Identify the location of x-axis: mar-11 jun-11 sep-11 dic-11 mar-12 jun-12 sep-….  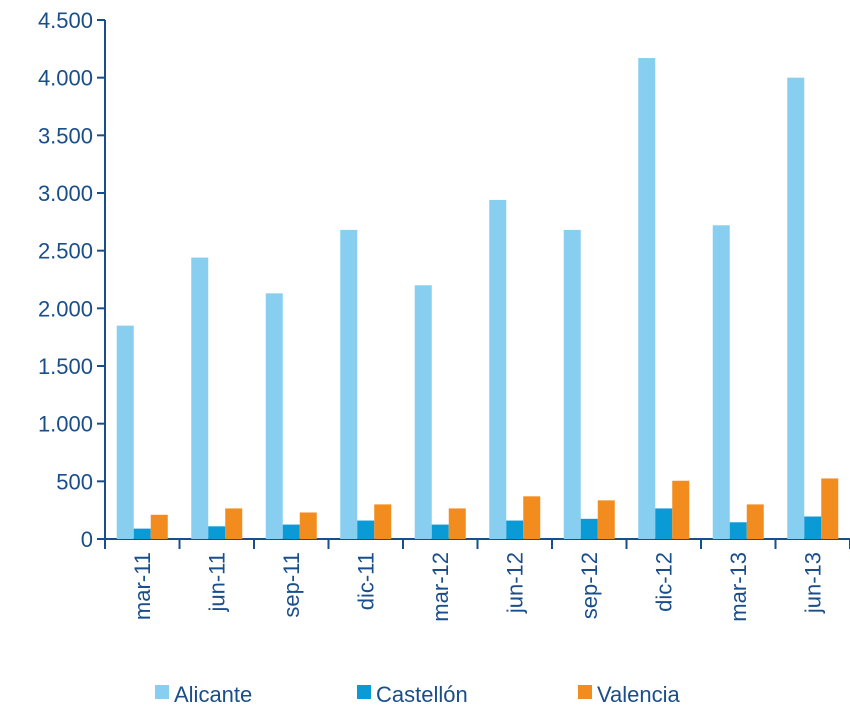
(477, 580).